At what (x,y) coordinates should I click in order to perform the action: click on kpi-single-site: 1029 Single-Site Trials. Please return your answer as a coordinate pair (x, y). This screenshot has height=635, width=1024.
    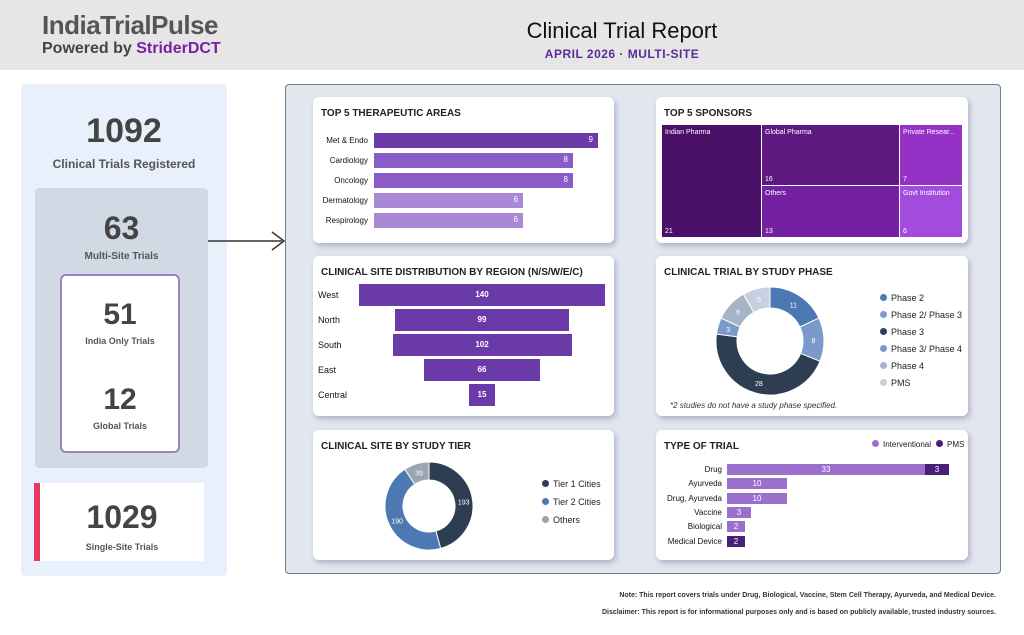
    Looking at the image, I should click on (119, 522).